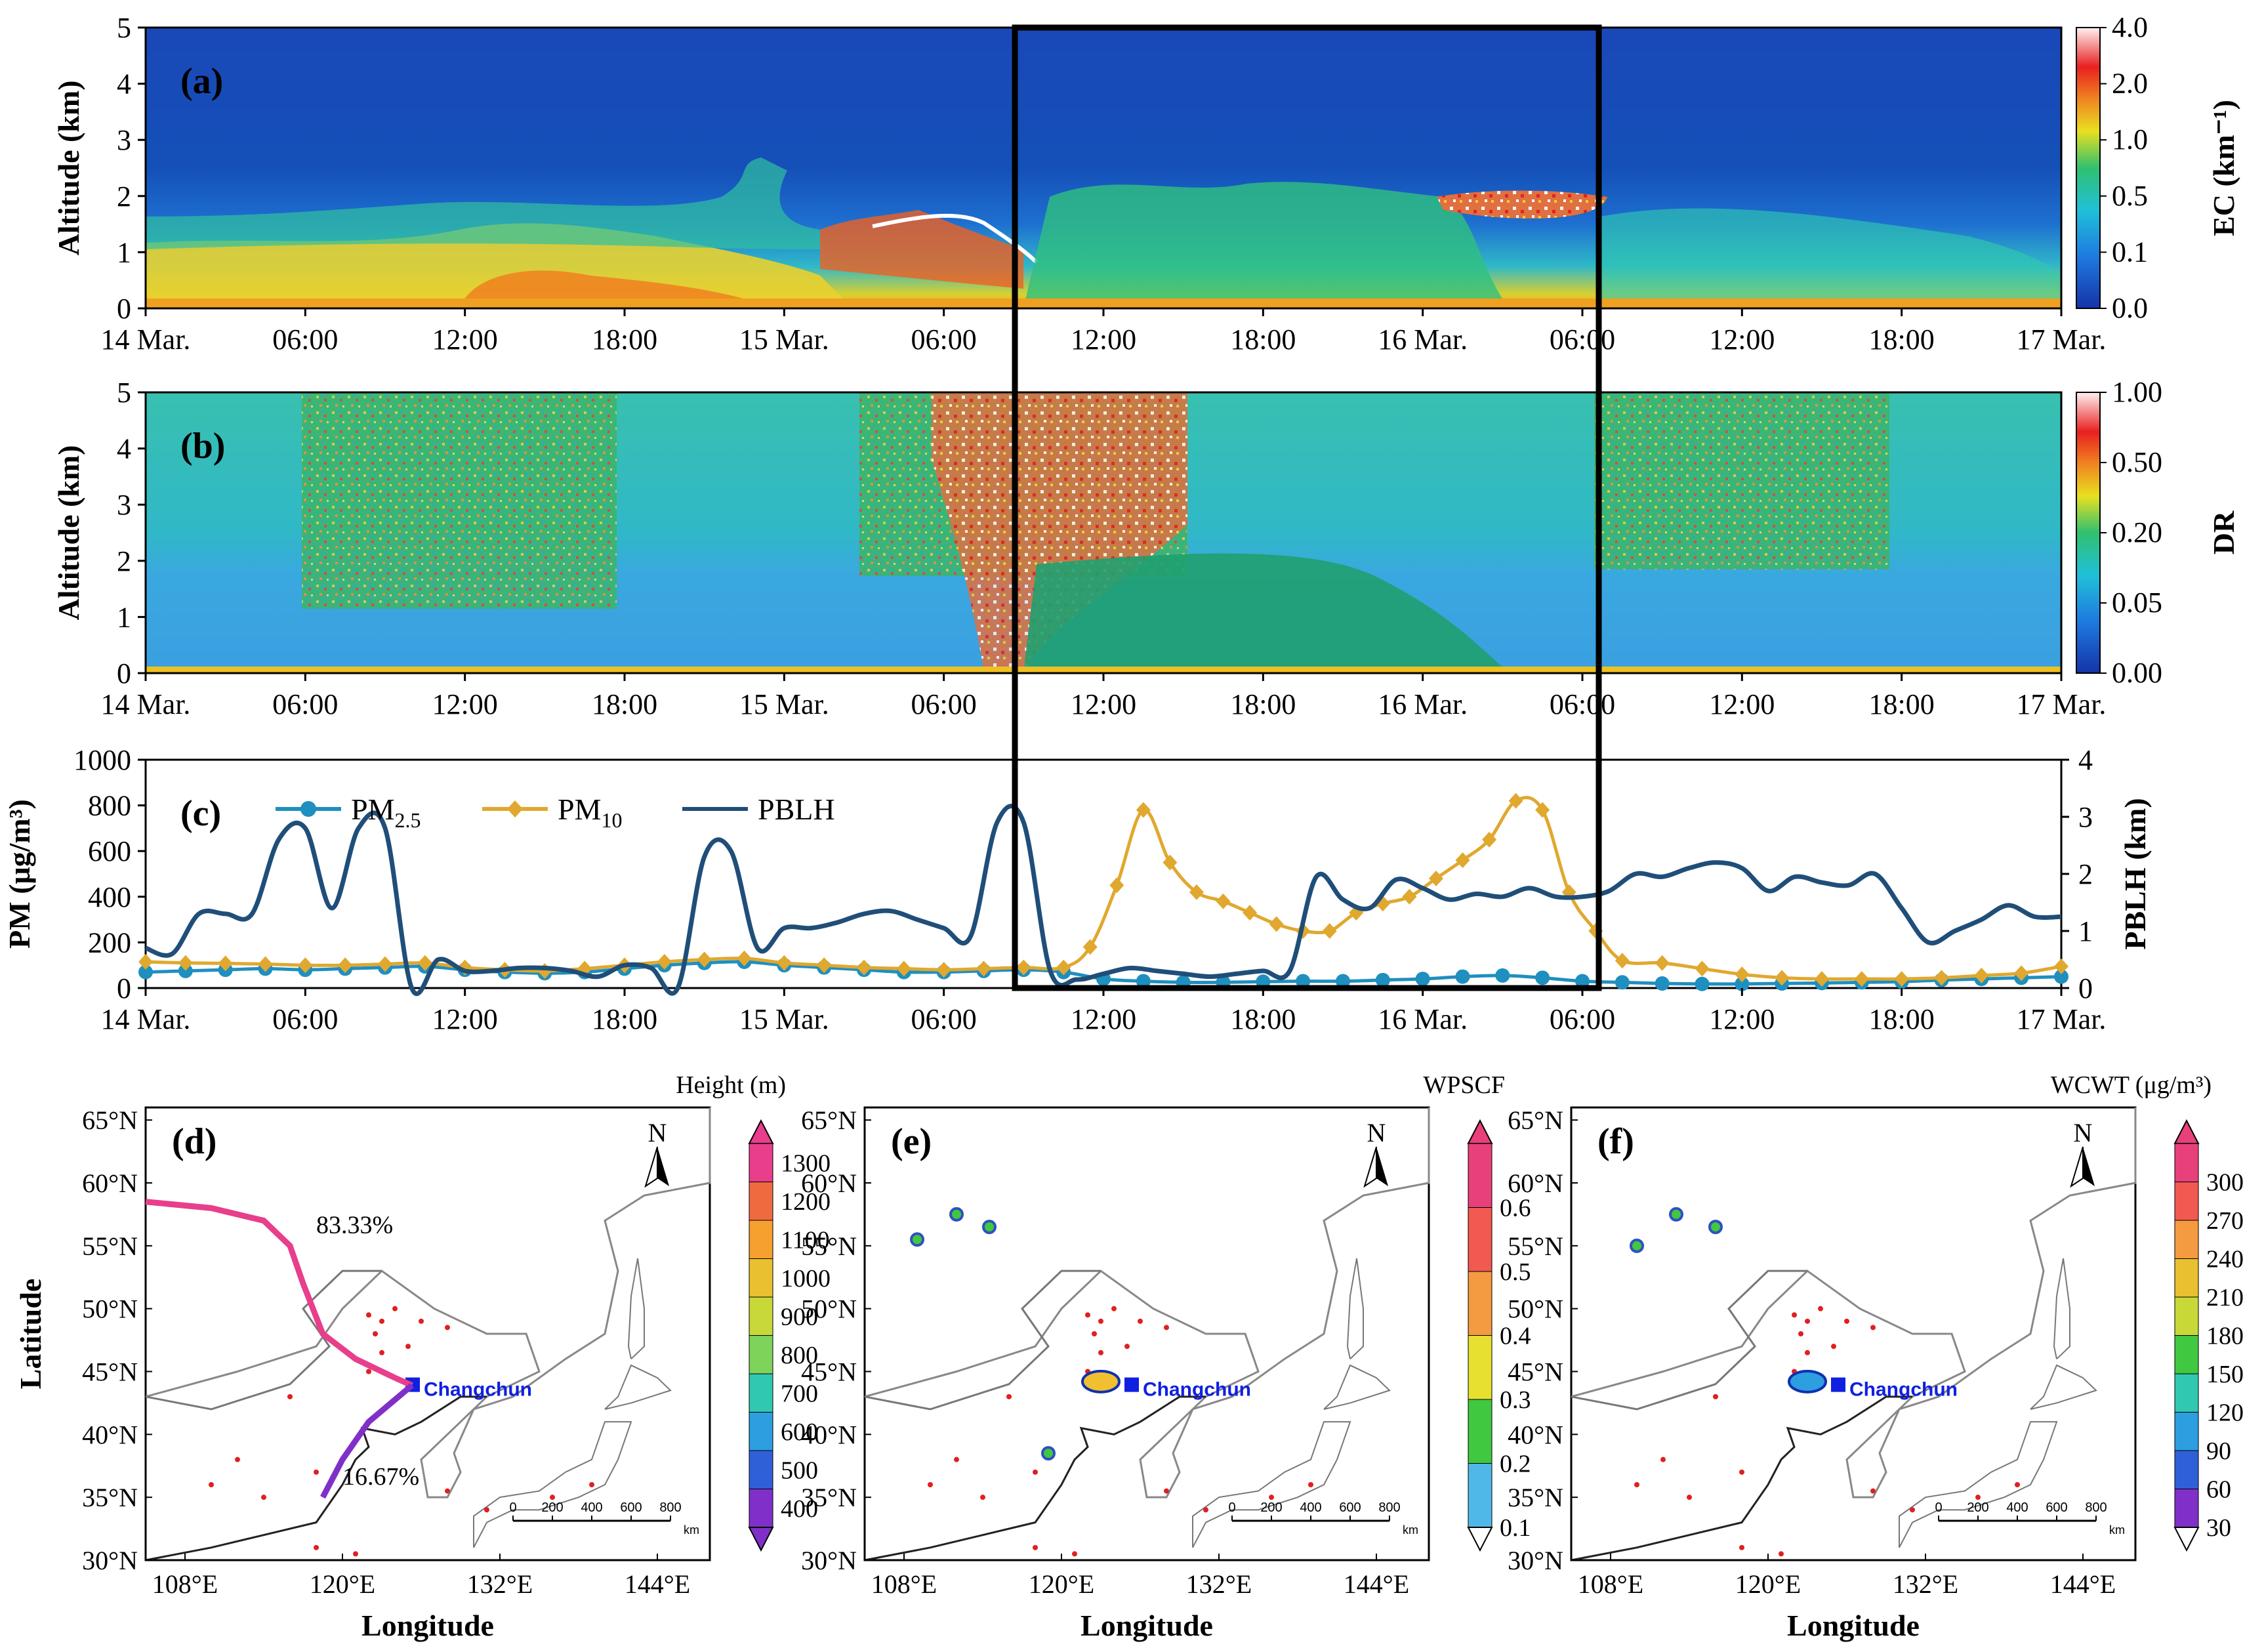 The width and height of the screenshot is (2264, 1652). Describe the element at coordinates (2225, 1221) in the screenshot. I see `colorbar-tick-label: 270` at that location.